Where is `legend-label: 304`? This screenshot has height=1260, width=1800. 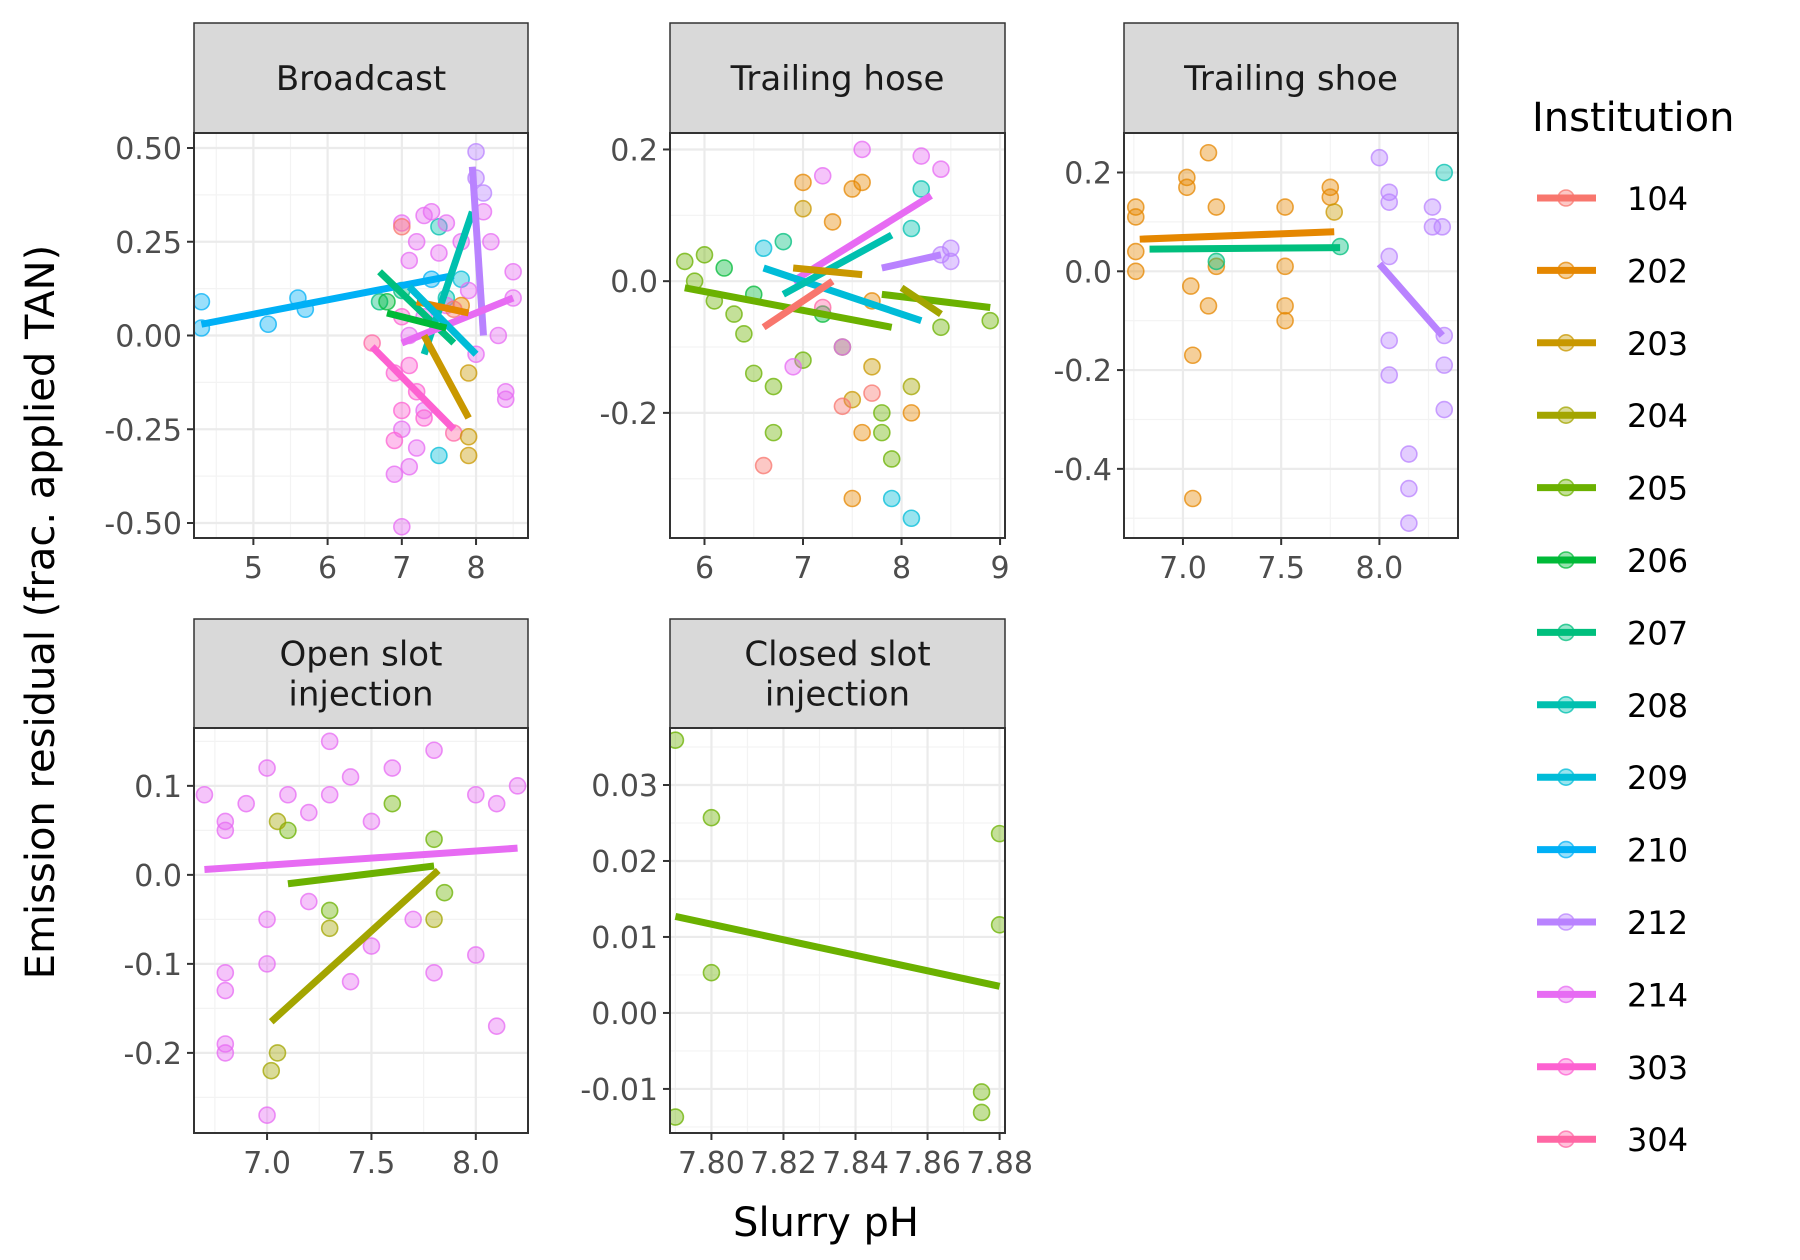 legend-label: 304 is located at coordinates (1657, 1140).